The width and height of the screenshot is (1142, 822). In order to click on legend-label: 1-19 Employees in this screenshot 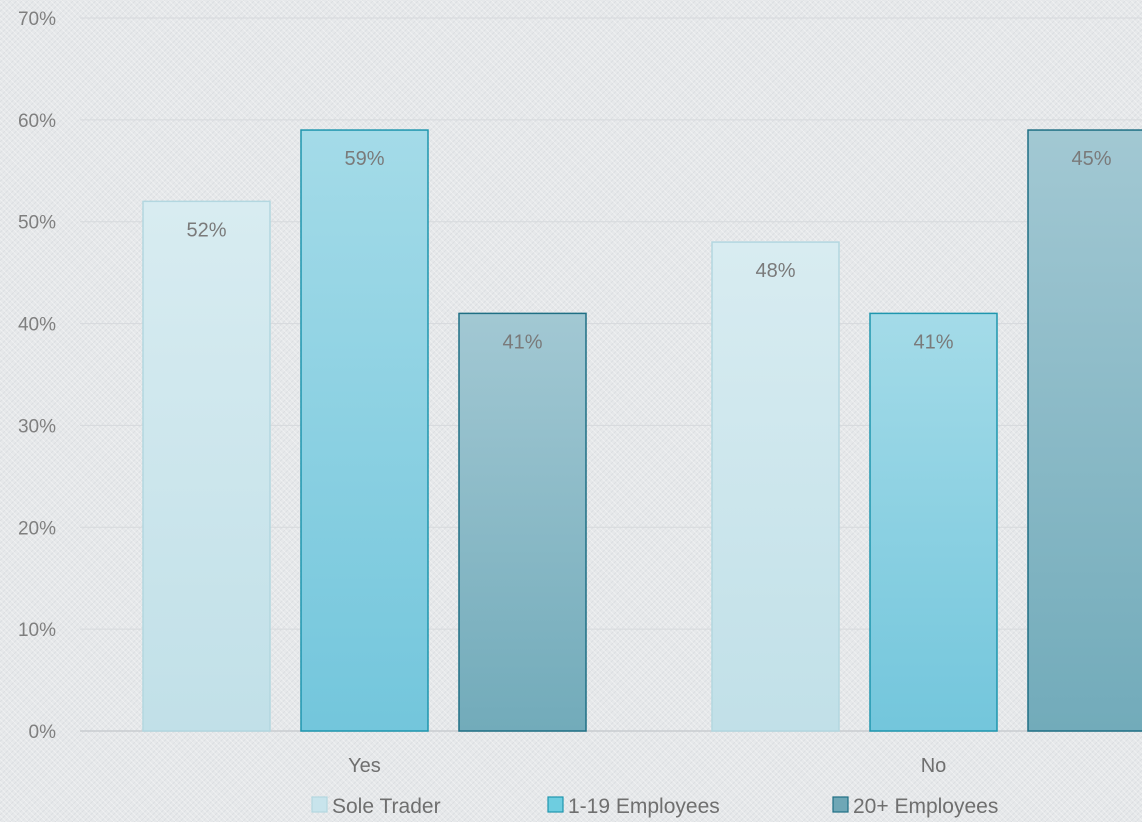, I will do `click(644, 806)`.